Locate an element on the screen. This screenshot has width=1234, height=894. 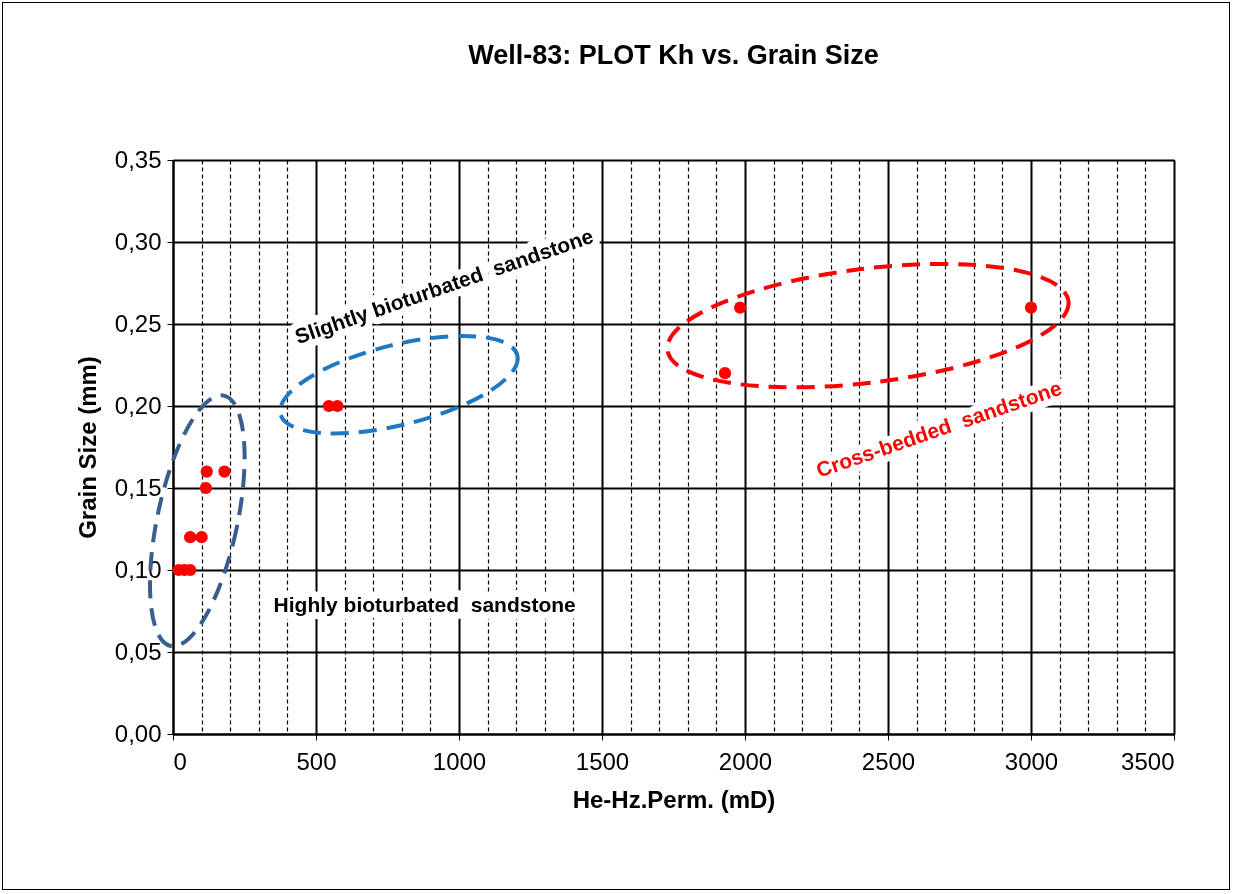
y-tick-label: 0,20 is located at coordinates (138, 405).